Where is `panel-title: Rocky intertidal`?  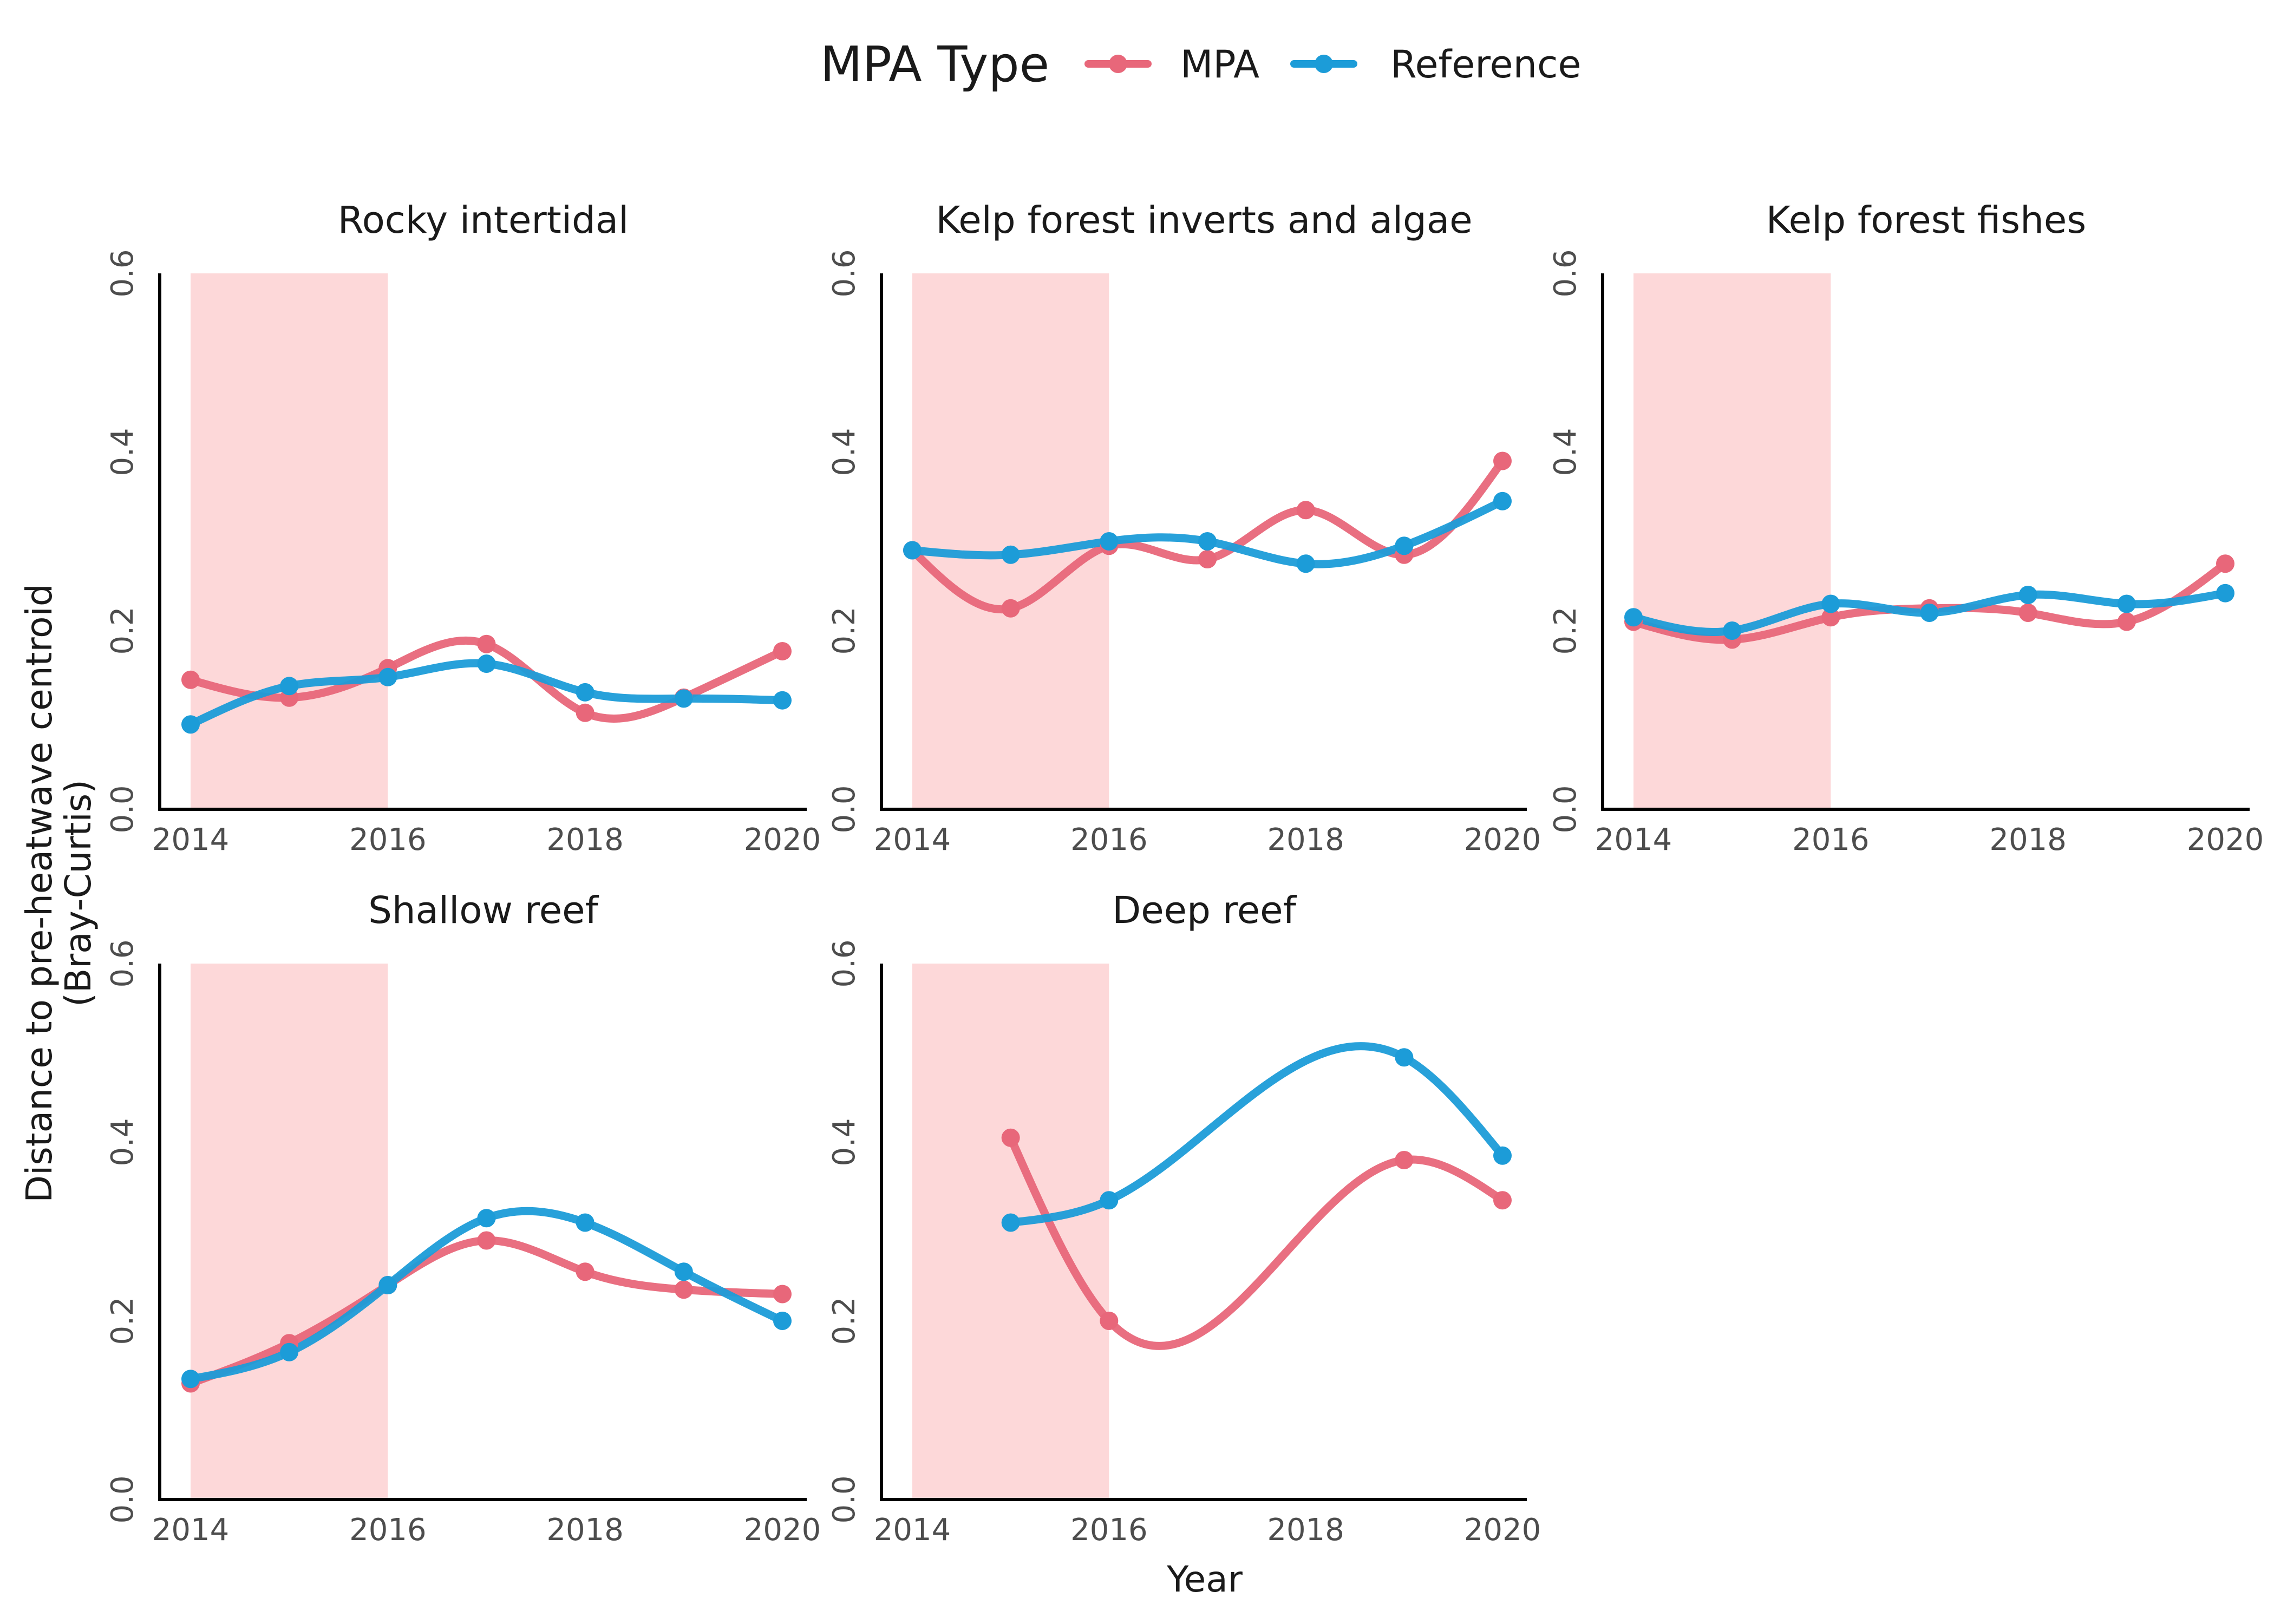
panel-title: Rocky intertidal is located at coordinates (484, 220).